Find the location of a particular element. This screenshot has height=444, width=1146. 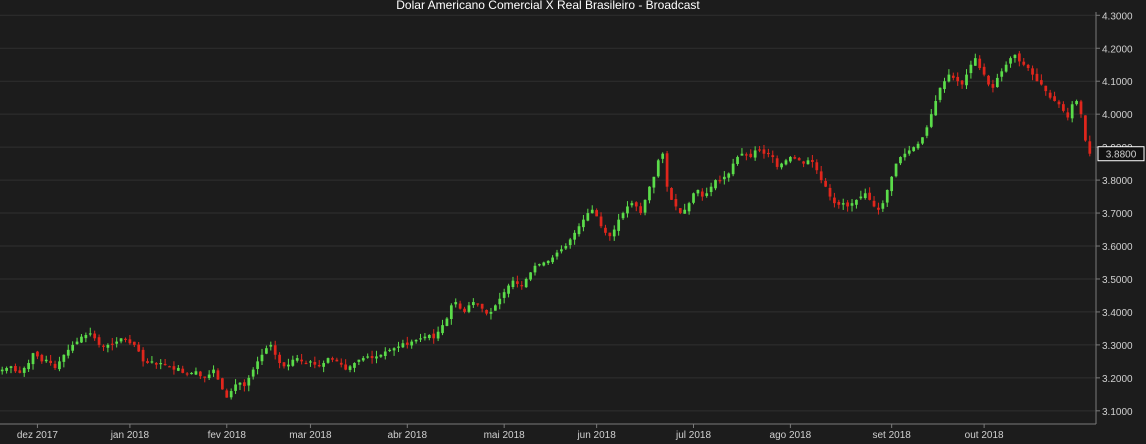

price-tick-label: 3.3000 is located at coordinates (1117, 346).